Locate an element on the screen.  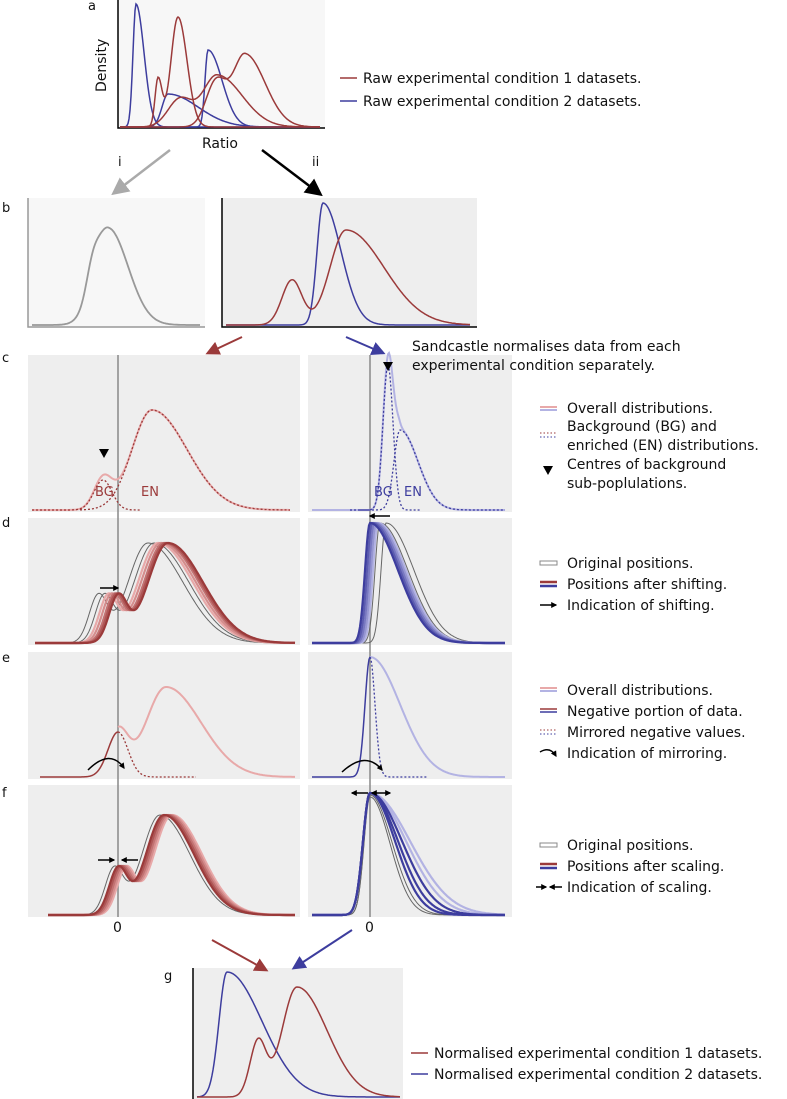
legend-a-red: Raw experimental condition 1 datasets. is located at coordinates (502, 79).